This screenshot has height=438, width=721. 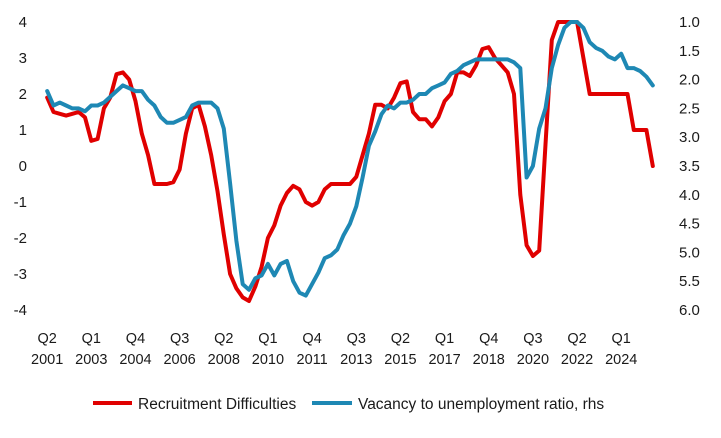 What do you see at coordinates (689, 137) in the screenshot?
I see `right-axis-tick-label: 3.0` at bounding box center [689, 137].